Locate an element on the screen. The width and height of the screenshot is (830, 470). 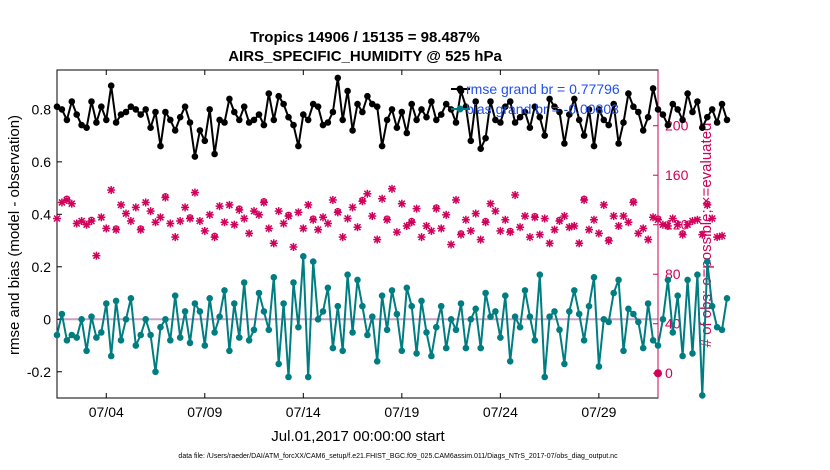
y-axis-left-label: rmse and bias (model - observation) is located at coordinates (14, 235).